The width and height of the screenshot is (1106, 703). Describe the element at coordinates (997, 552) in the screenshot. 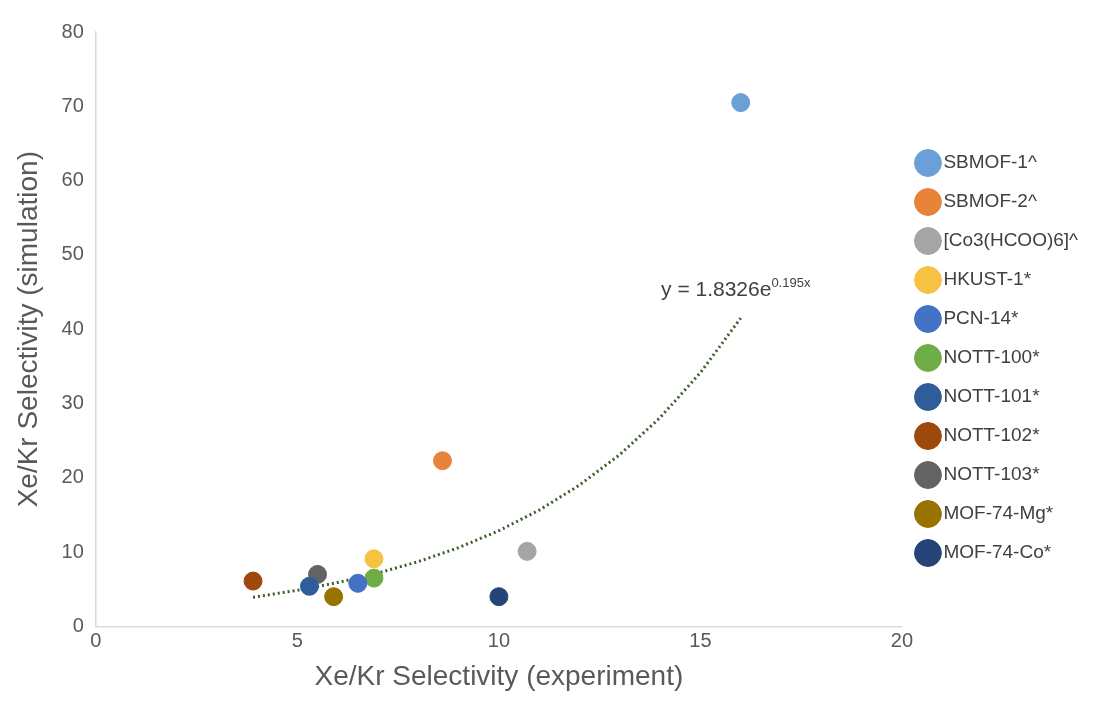

I see `legend-label: MOF-74-Co*` at that location.